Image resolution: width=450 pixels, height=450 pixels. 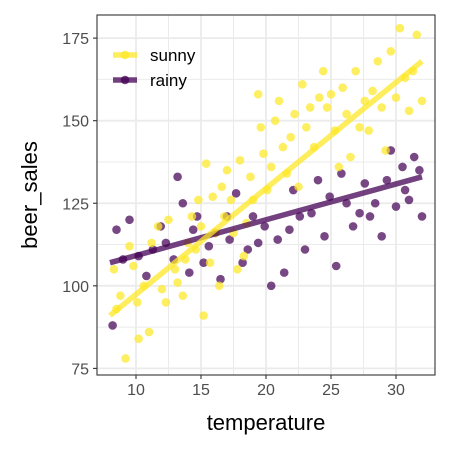 What do you see at coordinates (396, 390) in the screenshot?
I see `x-tick-label: 30` at bounding box center [396, 390].